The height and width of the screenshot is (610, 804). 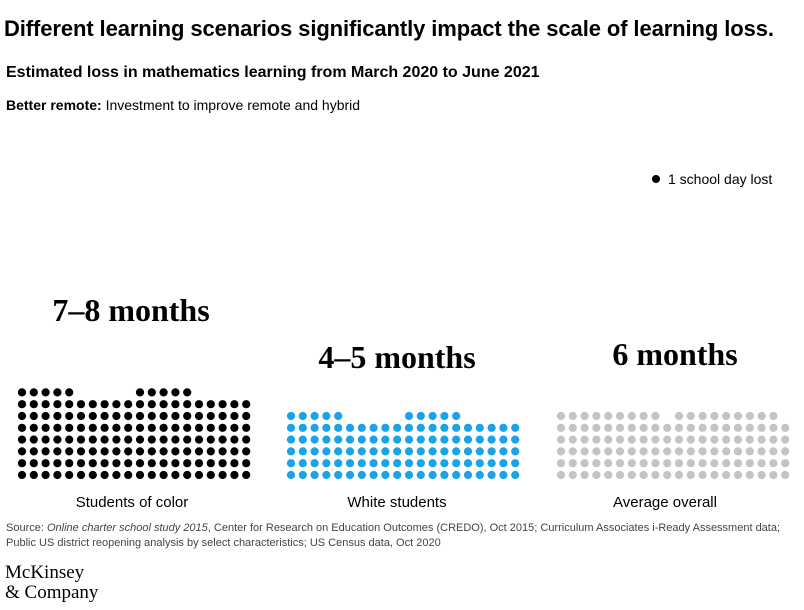 What do you see at coordinates (54, 105) in the screenshot?
I see `scenario-label: Better remote:` at bounding box center [54, 105].